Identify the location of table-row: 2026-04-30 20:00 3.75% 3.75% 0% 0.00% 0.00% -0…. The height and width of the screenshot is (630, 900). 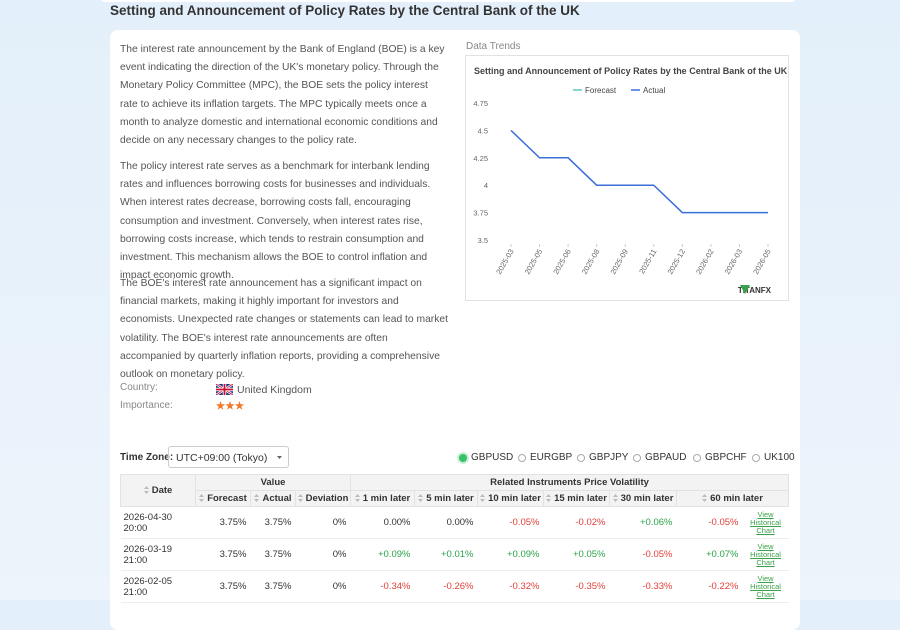
(454, 522).